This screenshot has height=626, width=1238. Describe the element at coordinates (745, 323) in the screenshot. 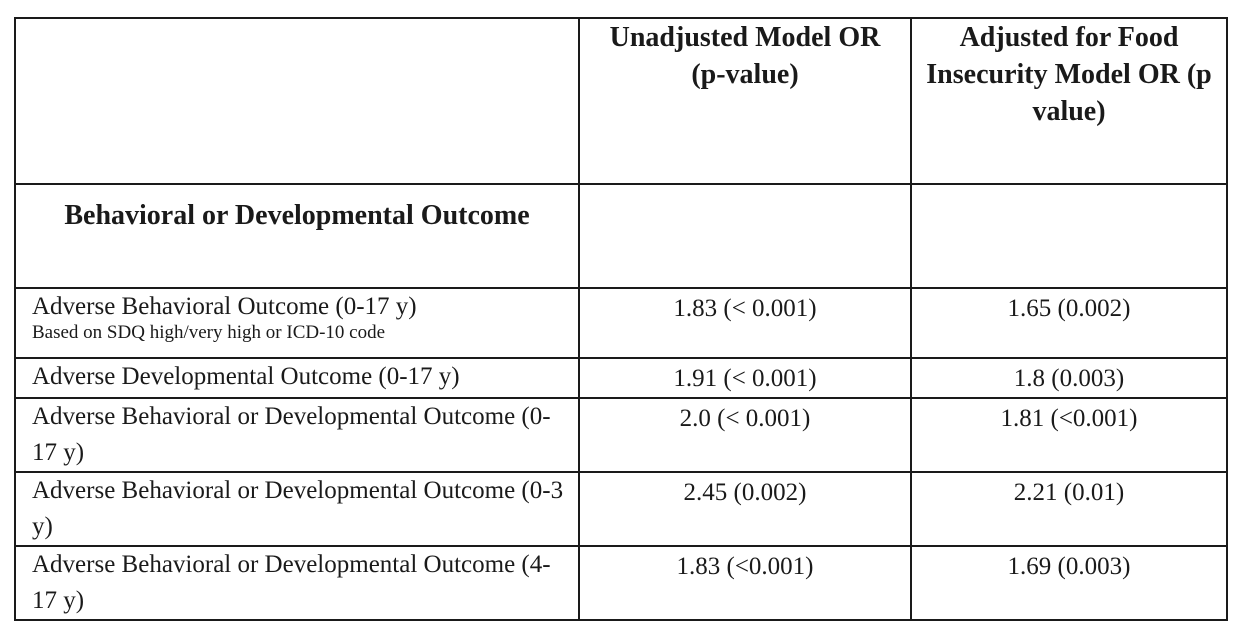

I see `unadjusted-cell: 1.83 (< 0.001)` at that location.